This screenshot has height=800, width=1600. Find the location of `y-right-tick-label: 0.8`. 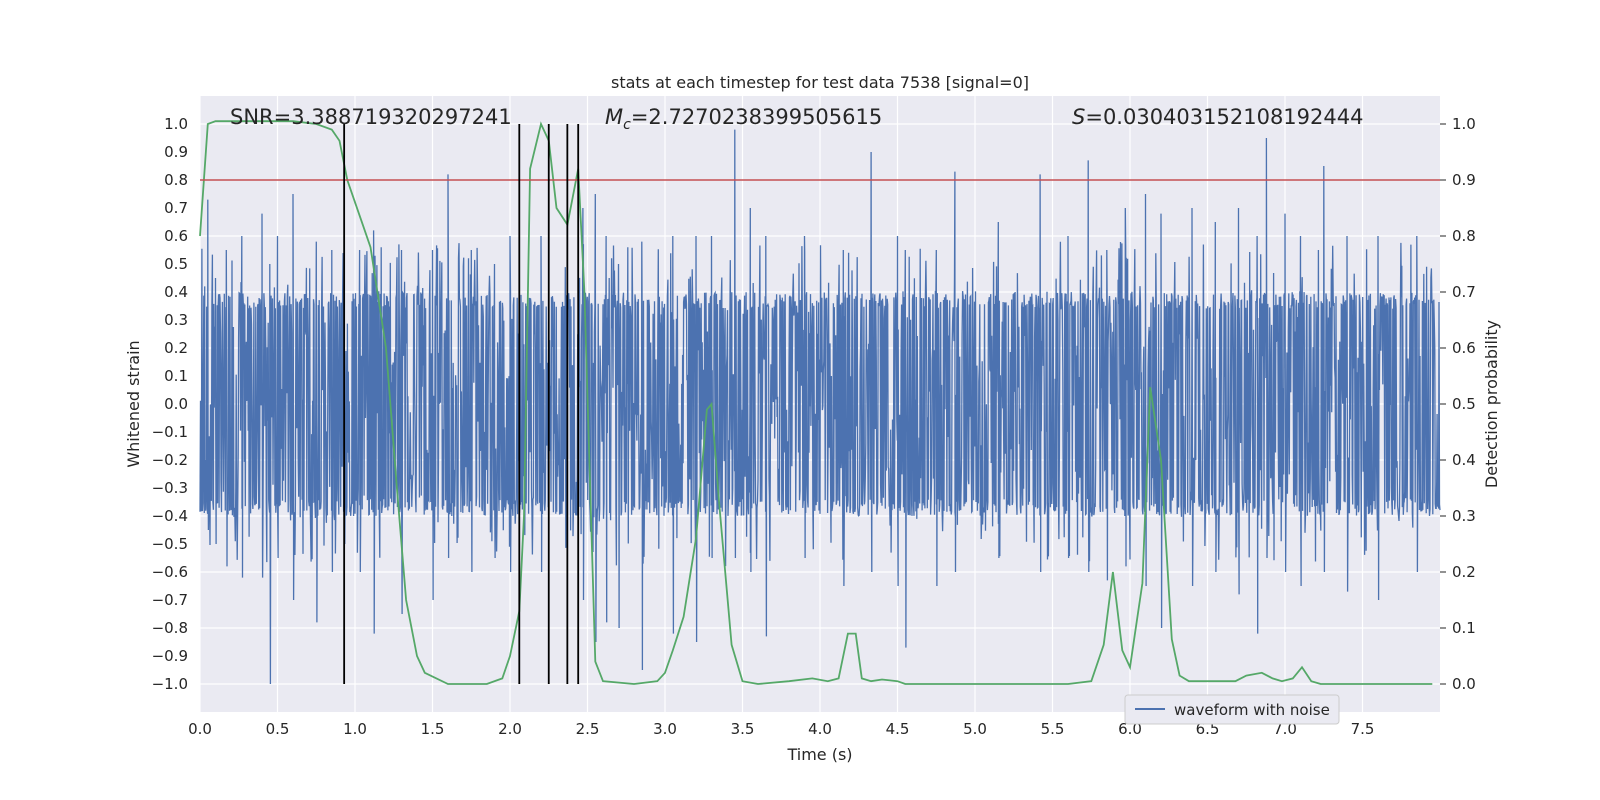

y-right-tick-label: 0.8 is located at coordinates (1464, 236).